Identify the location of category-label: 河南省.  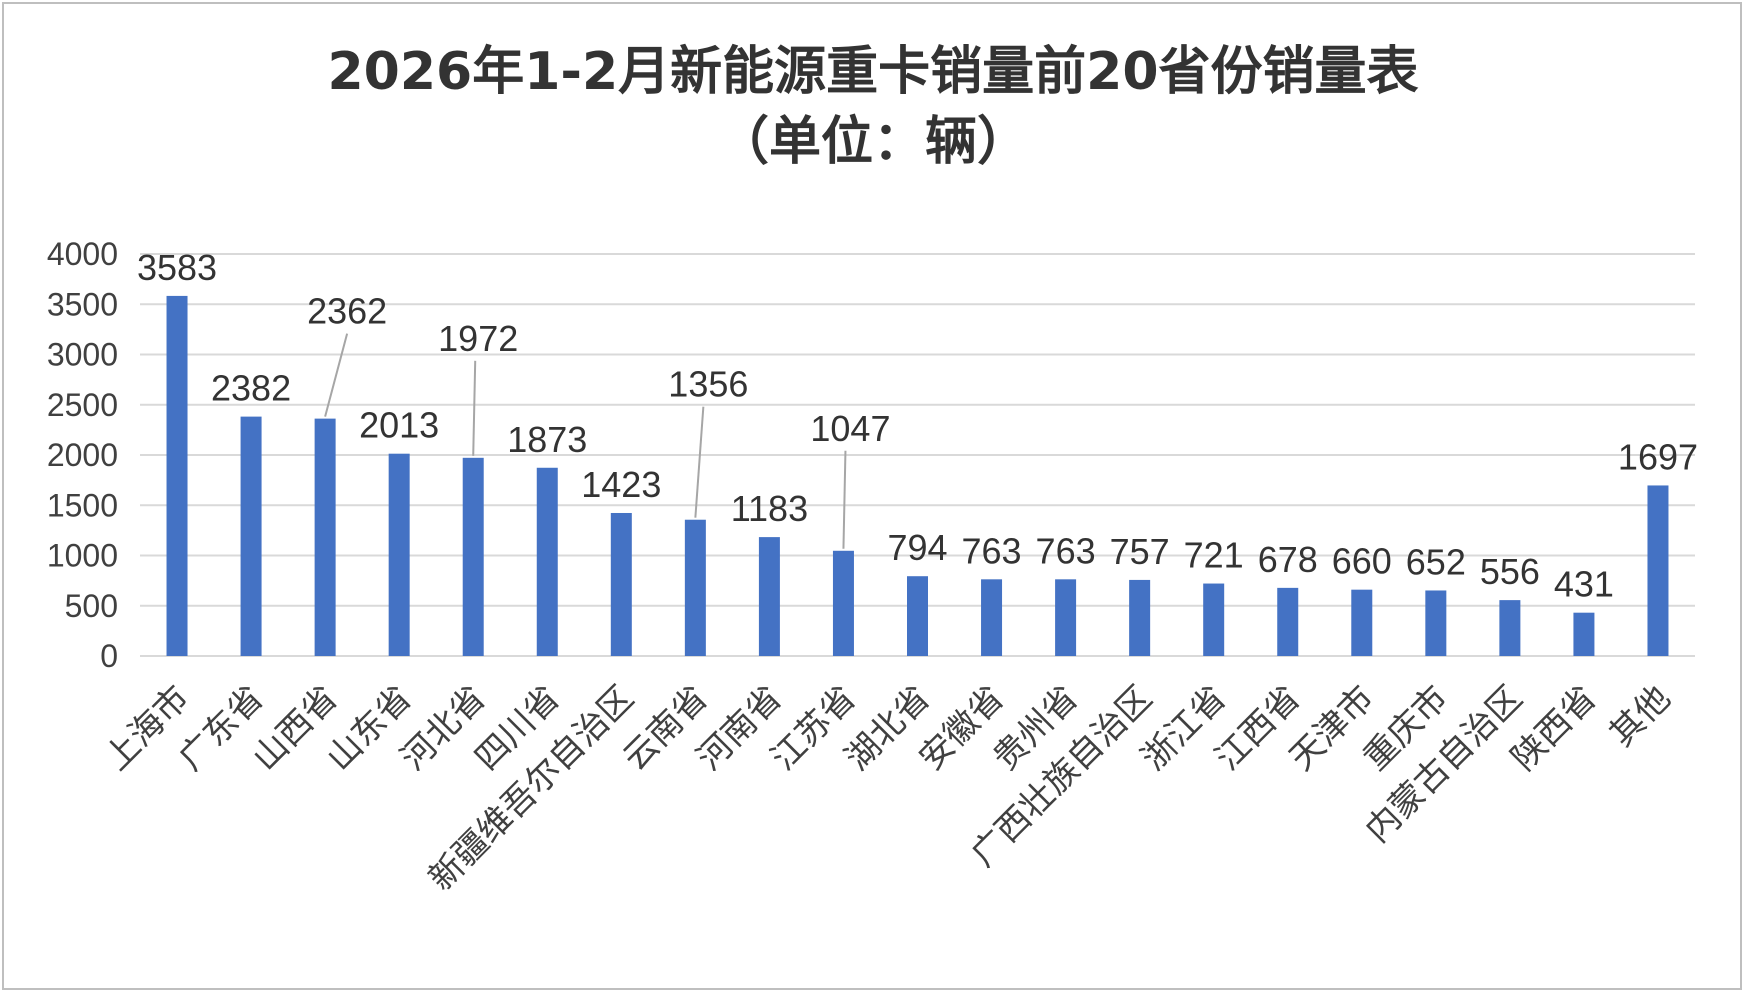
(739, 728).